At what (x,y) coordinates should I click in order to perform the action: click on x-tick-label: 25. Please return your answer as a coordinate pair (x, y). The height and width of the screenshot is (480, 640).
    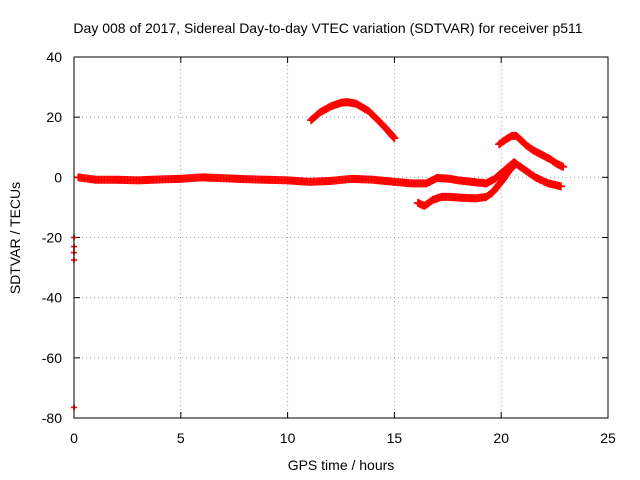
    Looking at the image, I should click on (608, 438).